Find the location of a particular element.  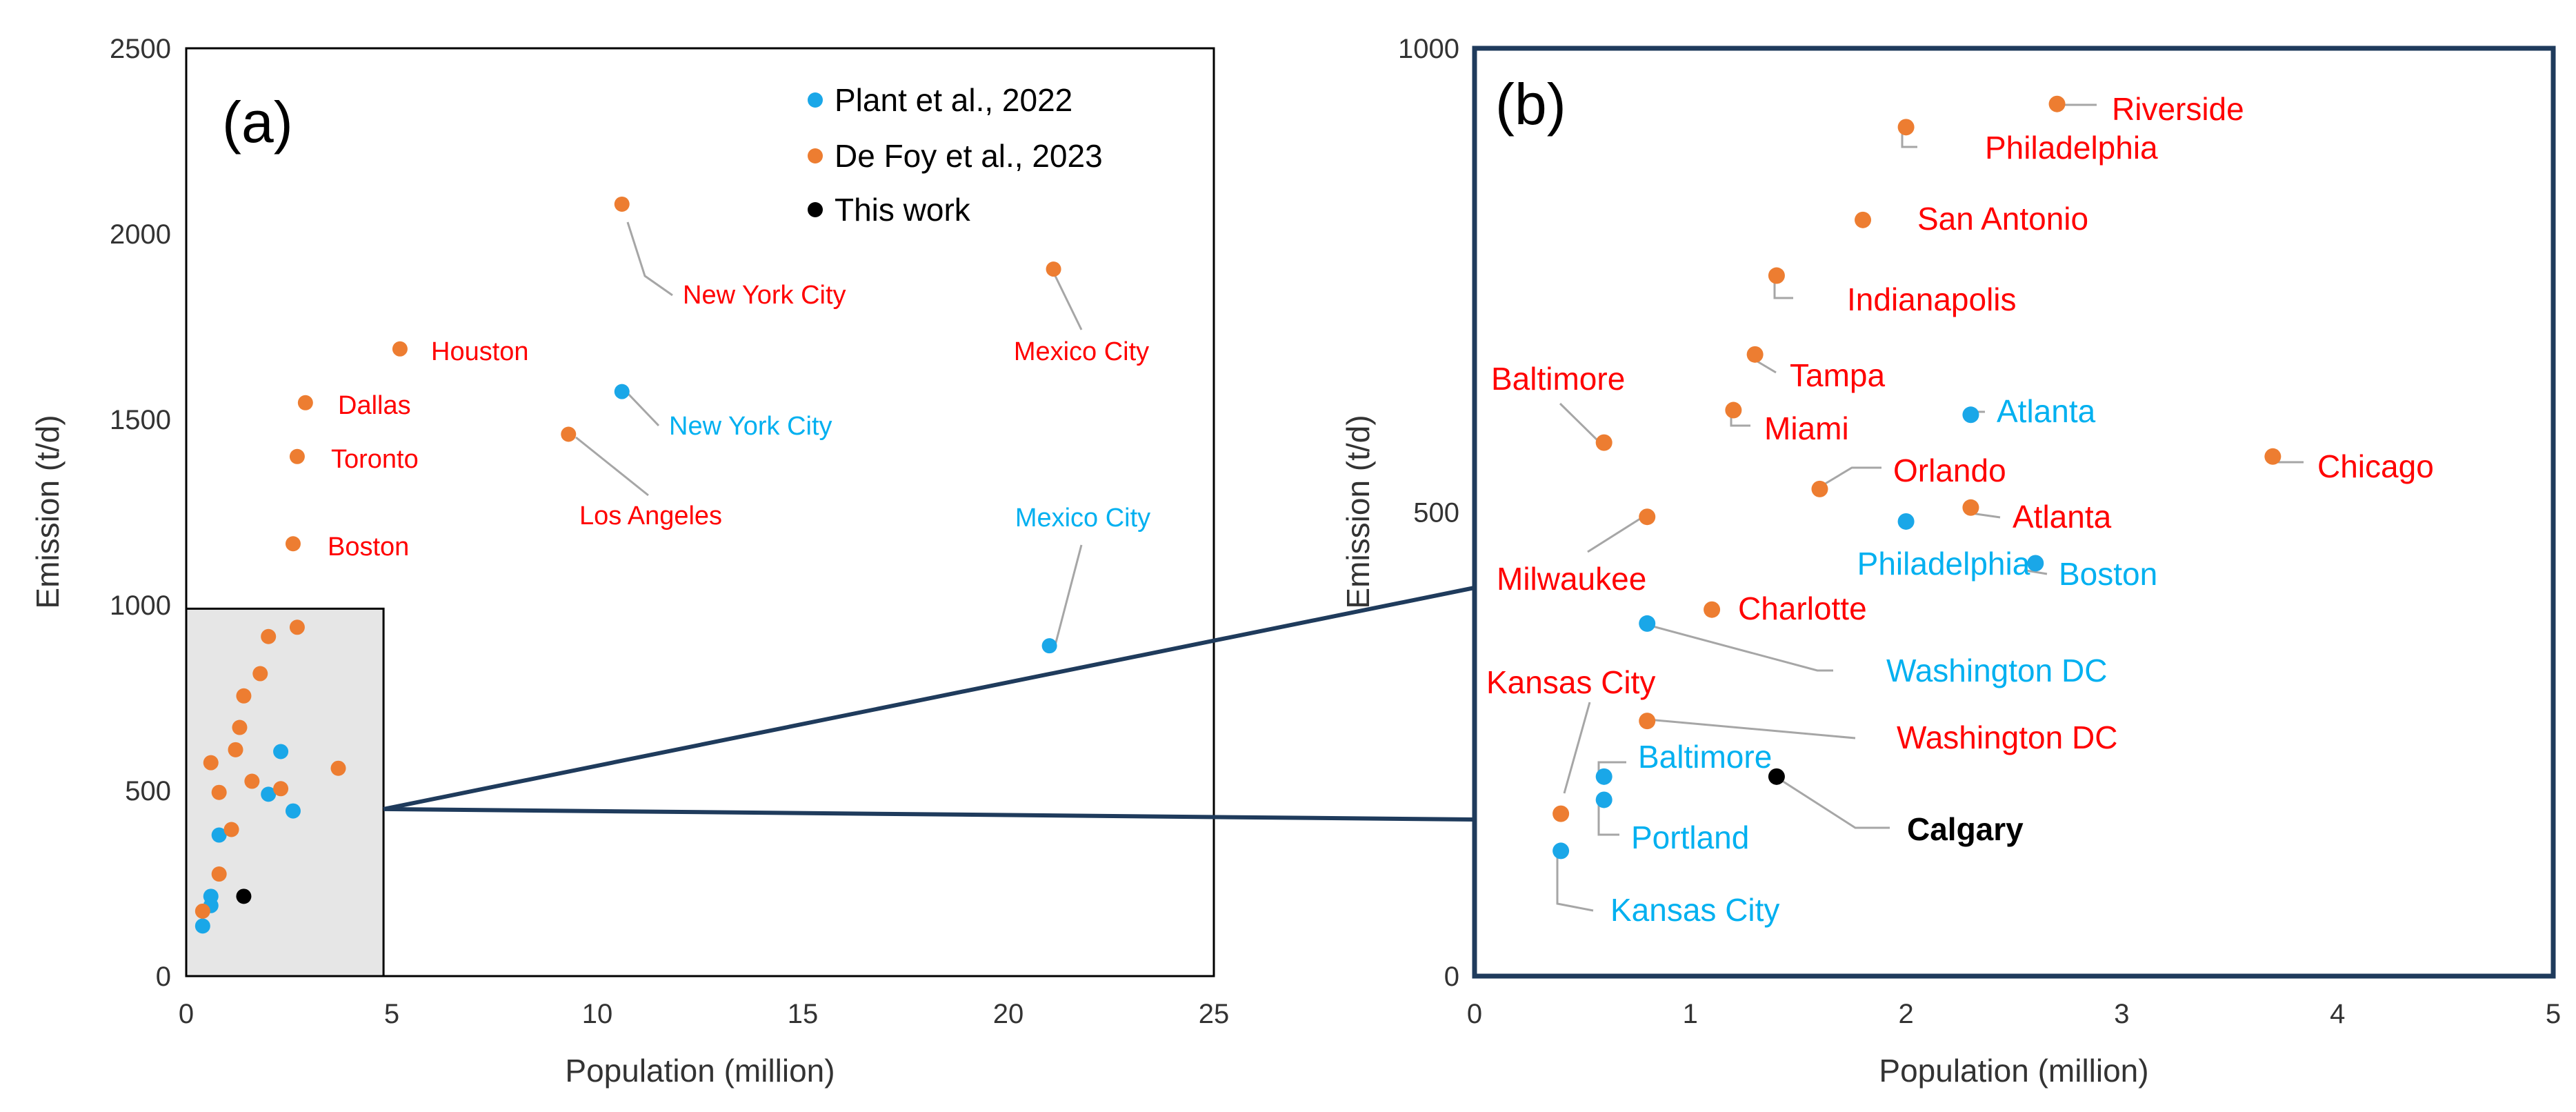

b-y-tick-label: 1000 is located at coordinates (1428, 49).